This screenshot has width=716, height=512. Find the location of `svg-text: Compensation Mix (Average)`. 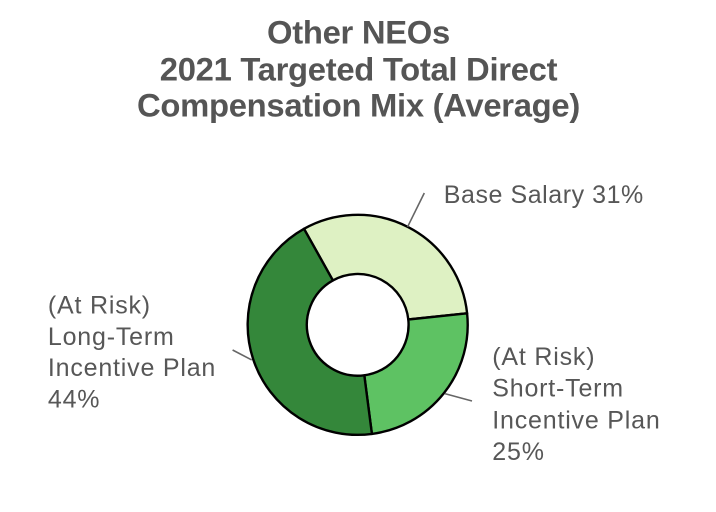

svg-text: Compensation Mix (Average) is located at coordinates (358, 104).